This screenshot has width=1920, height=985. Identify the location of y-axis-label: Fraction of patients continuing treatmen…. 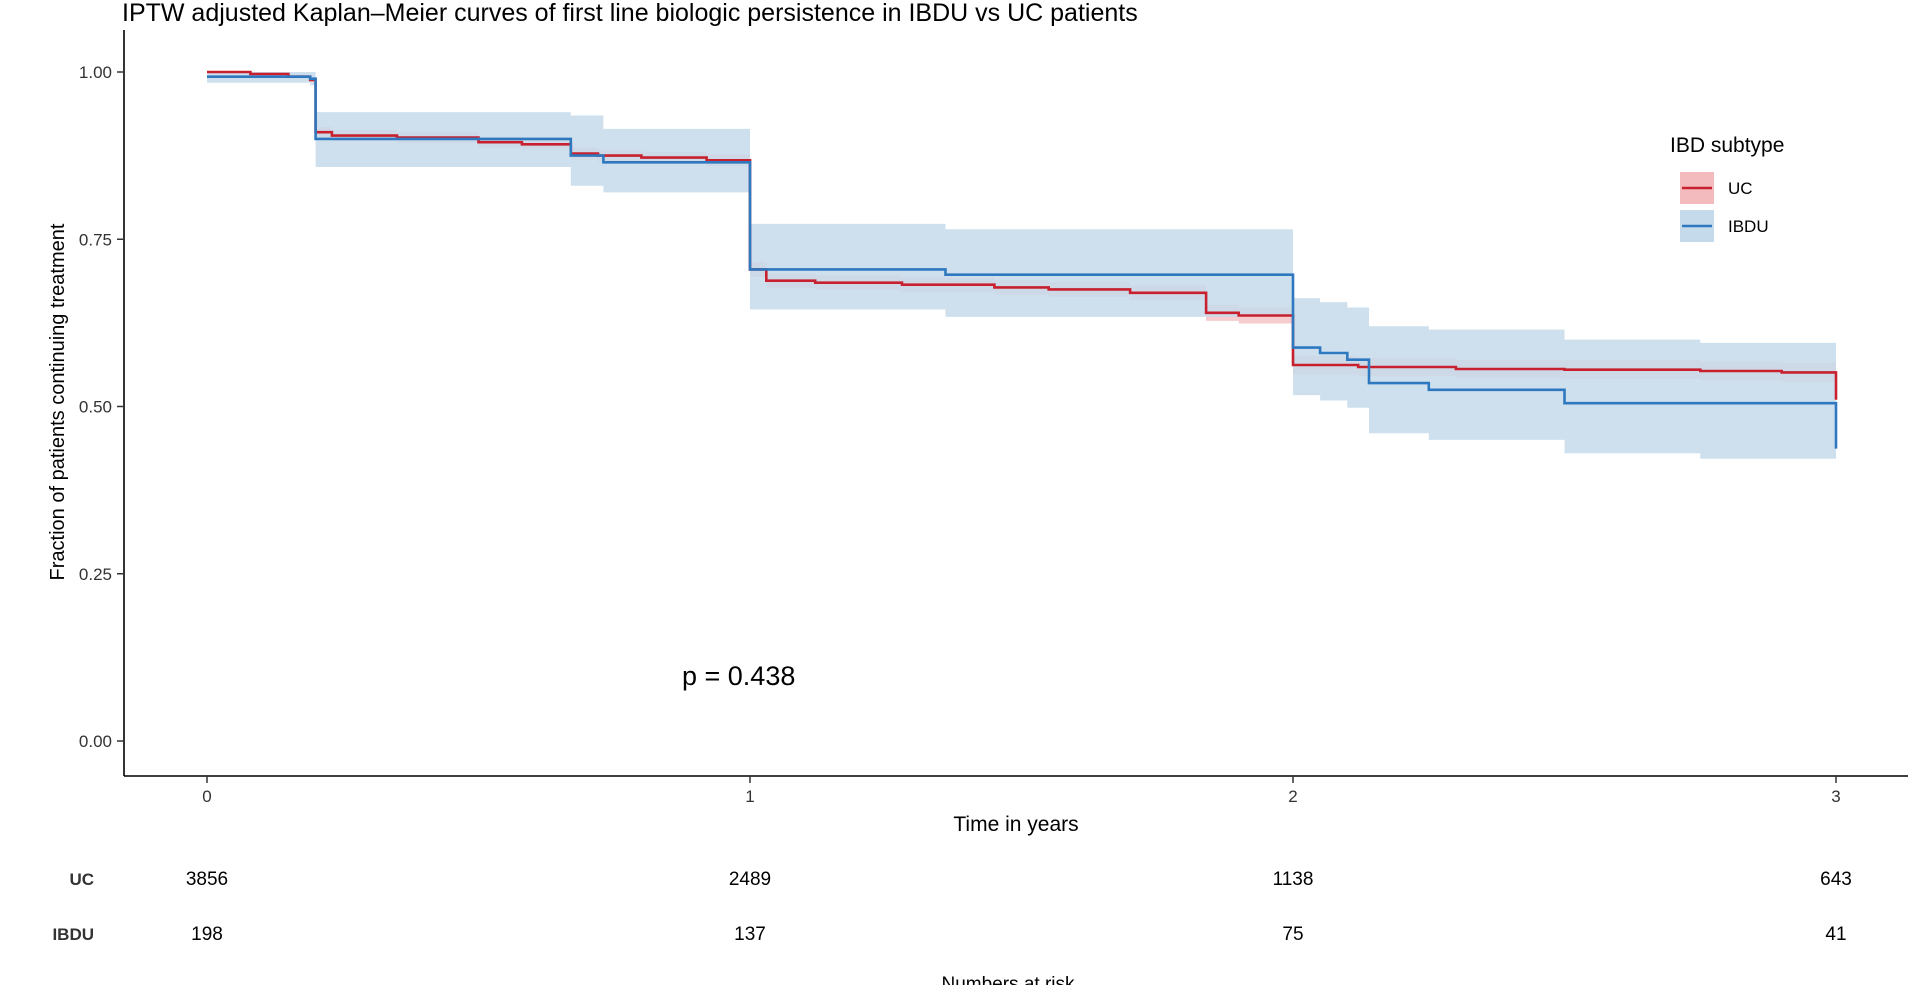
(58, 401).